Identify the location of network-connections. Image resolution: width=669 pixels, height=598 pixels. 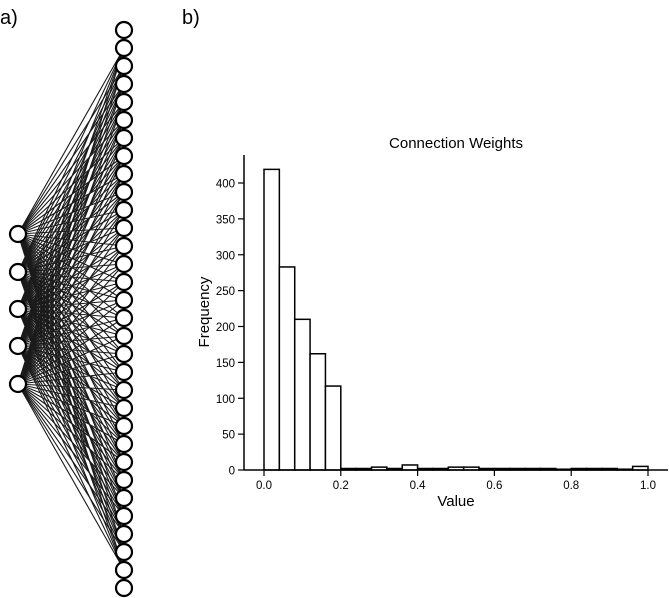
(71, 309).